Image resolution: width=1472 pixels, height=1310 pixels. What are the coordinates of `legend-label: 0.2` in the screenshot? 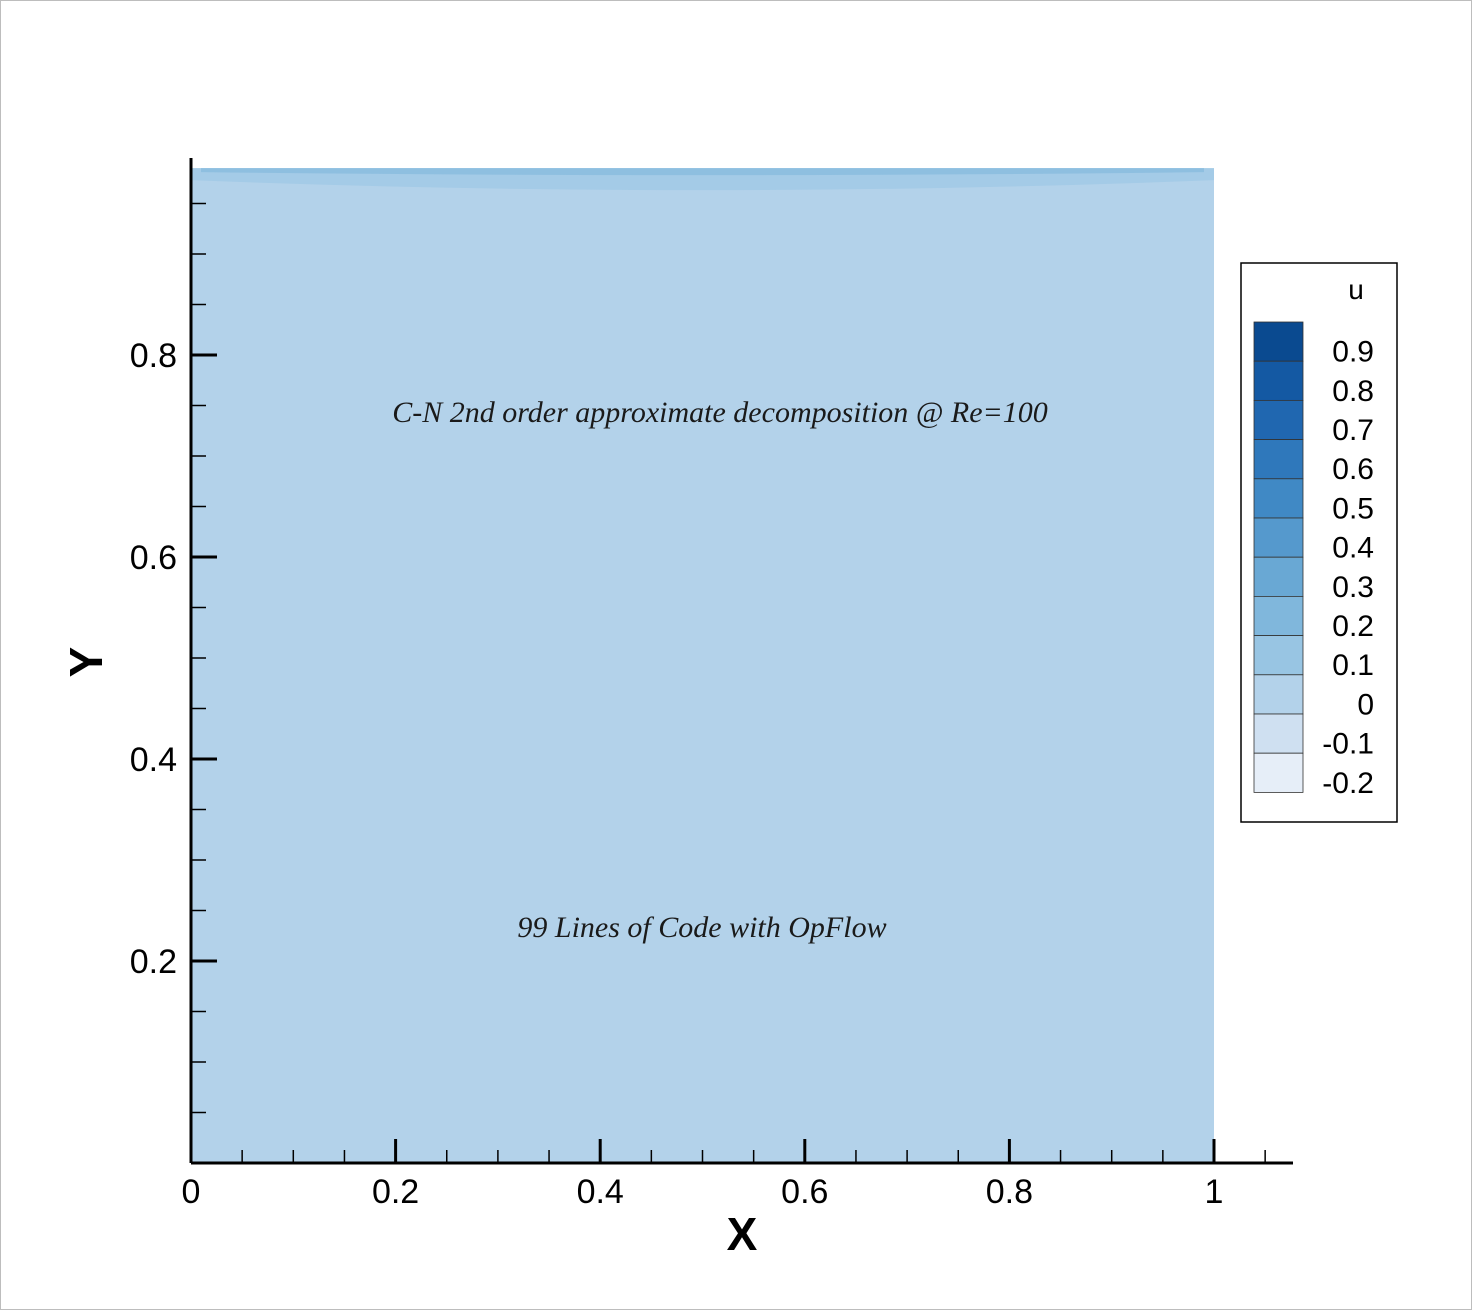 It's located at (1353, 626).